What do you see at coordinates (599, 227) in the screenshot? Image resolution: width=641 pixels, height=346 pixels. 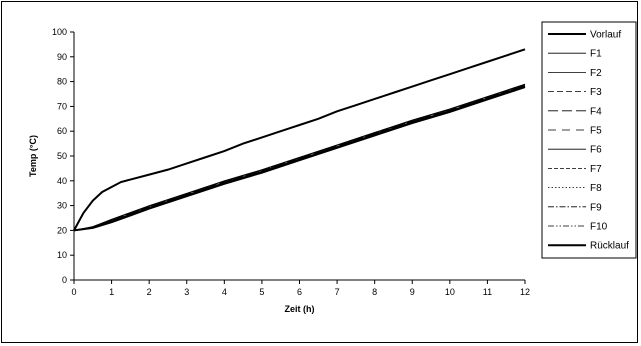 I see `legend-label: F10` at bounding box center [599, 227].